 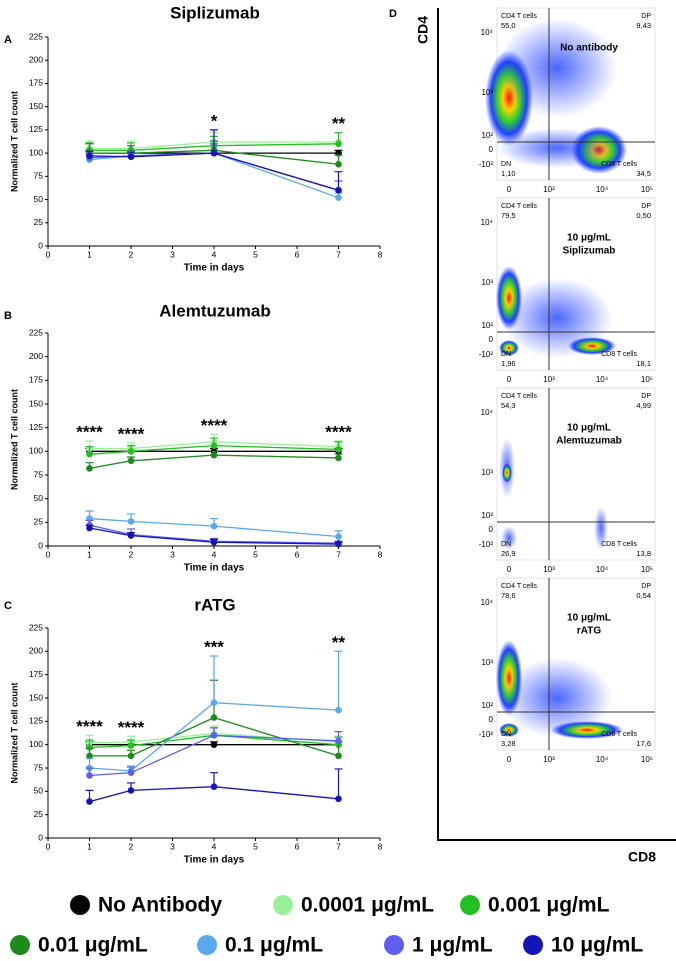 I want to click on quadrant-value: 26,9, so click(x=508, y=553).